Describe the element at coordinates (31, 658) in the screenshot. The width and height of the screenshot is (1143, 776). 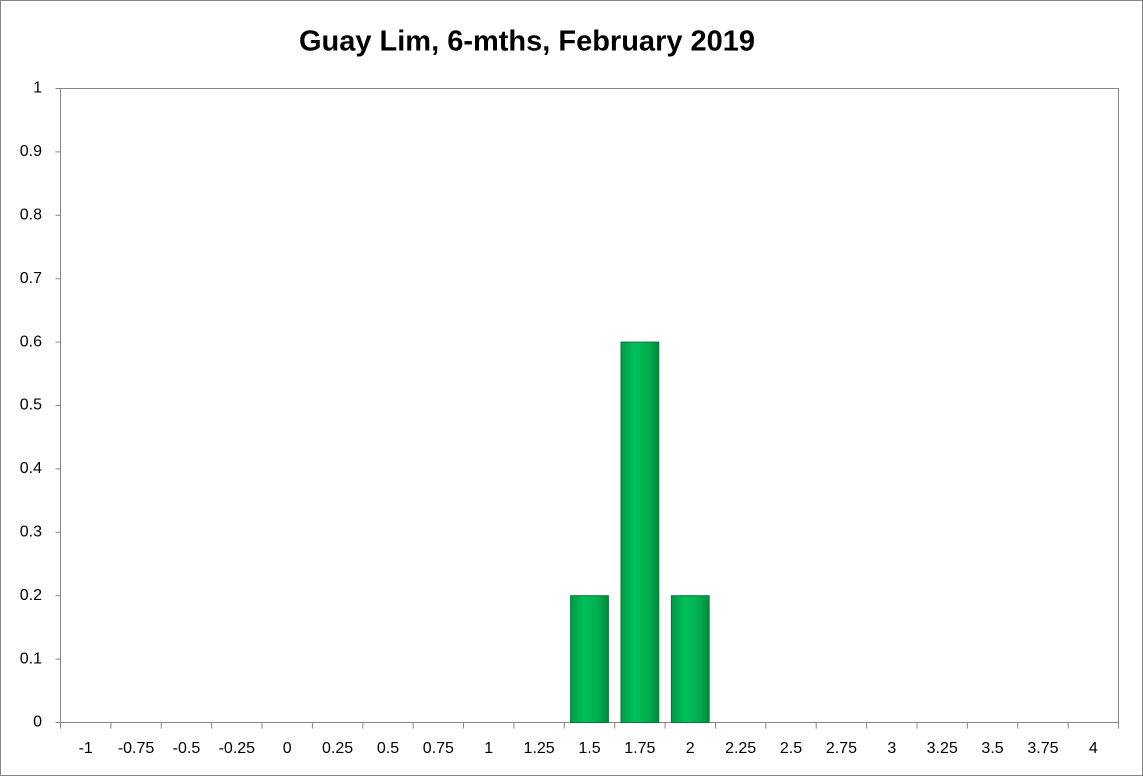
I see `y-tick-label: 0.1` at that location.